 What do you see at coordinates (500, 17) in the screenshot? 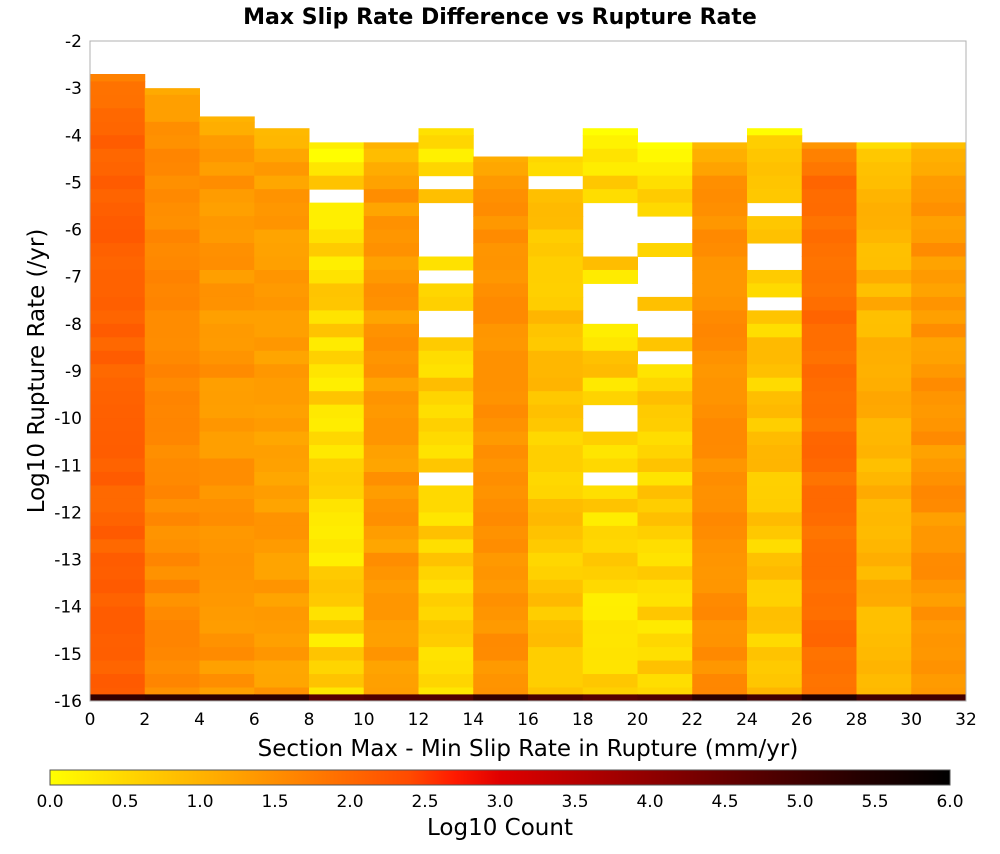
I see `chart-title: Max Slip Rate Difference vs Rupture Rate` at bounding box center [500, 17].